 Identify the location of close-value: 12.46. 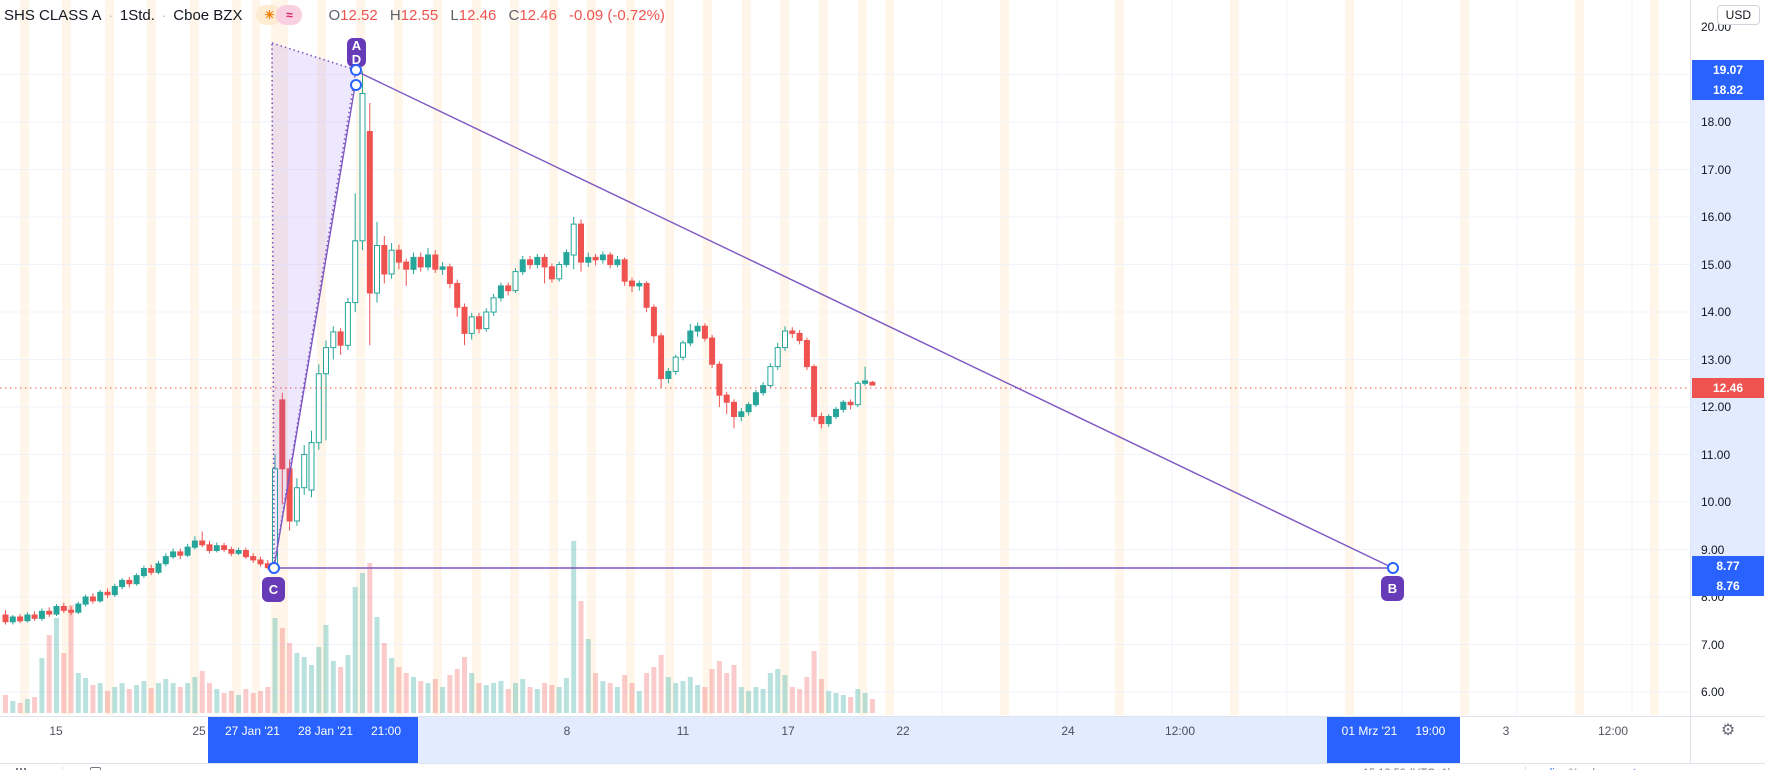
(538, 15).